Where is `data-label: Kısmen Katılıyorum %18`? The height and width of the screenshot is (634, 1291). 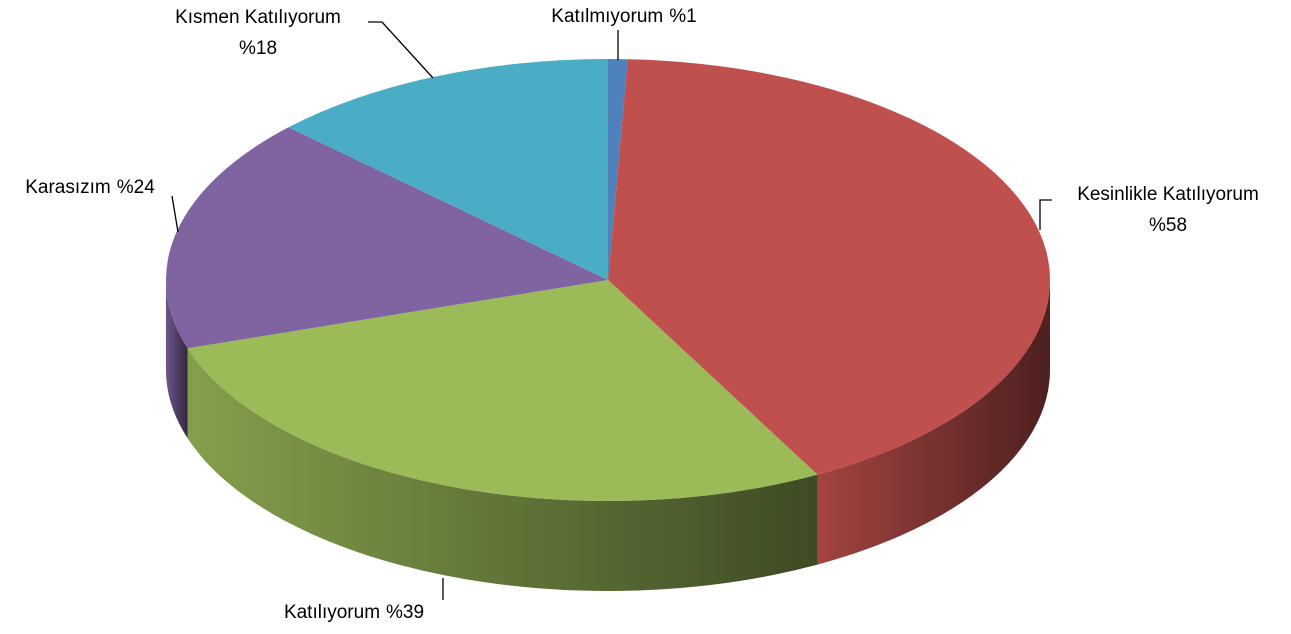 data-label: Kısmen Katılıyorum %18 is located at coordinates (258, 33).